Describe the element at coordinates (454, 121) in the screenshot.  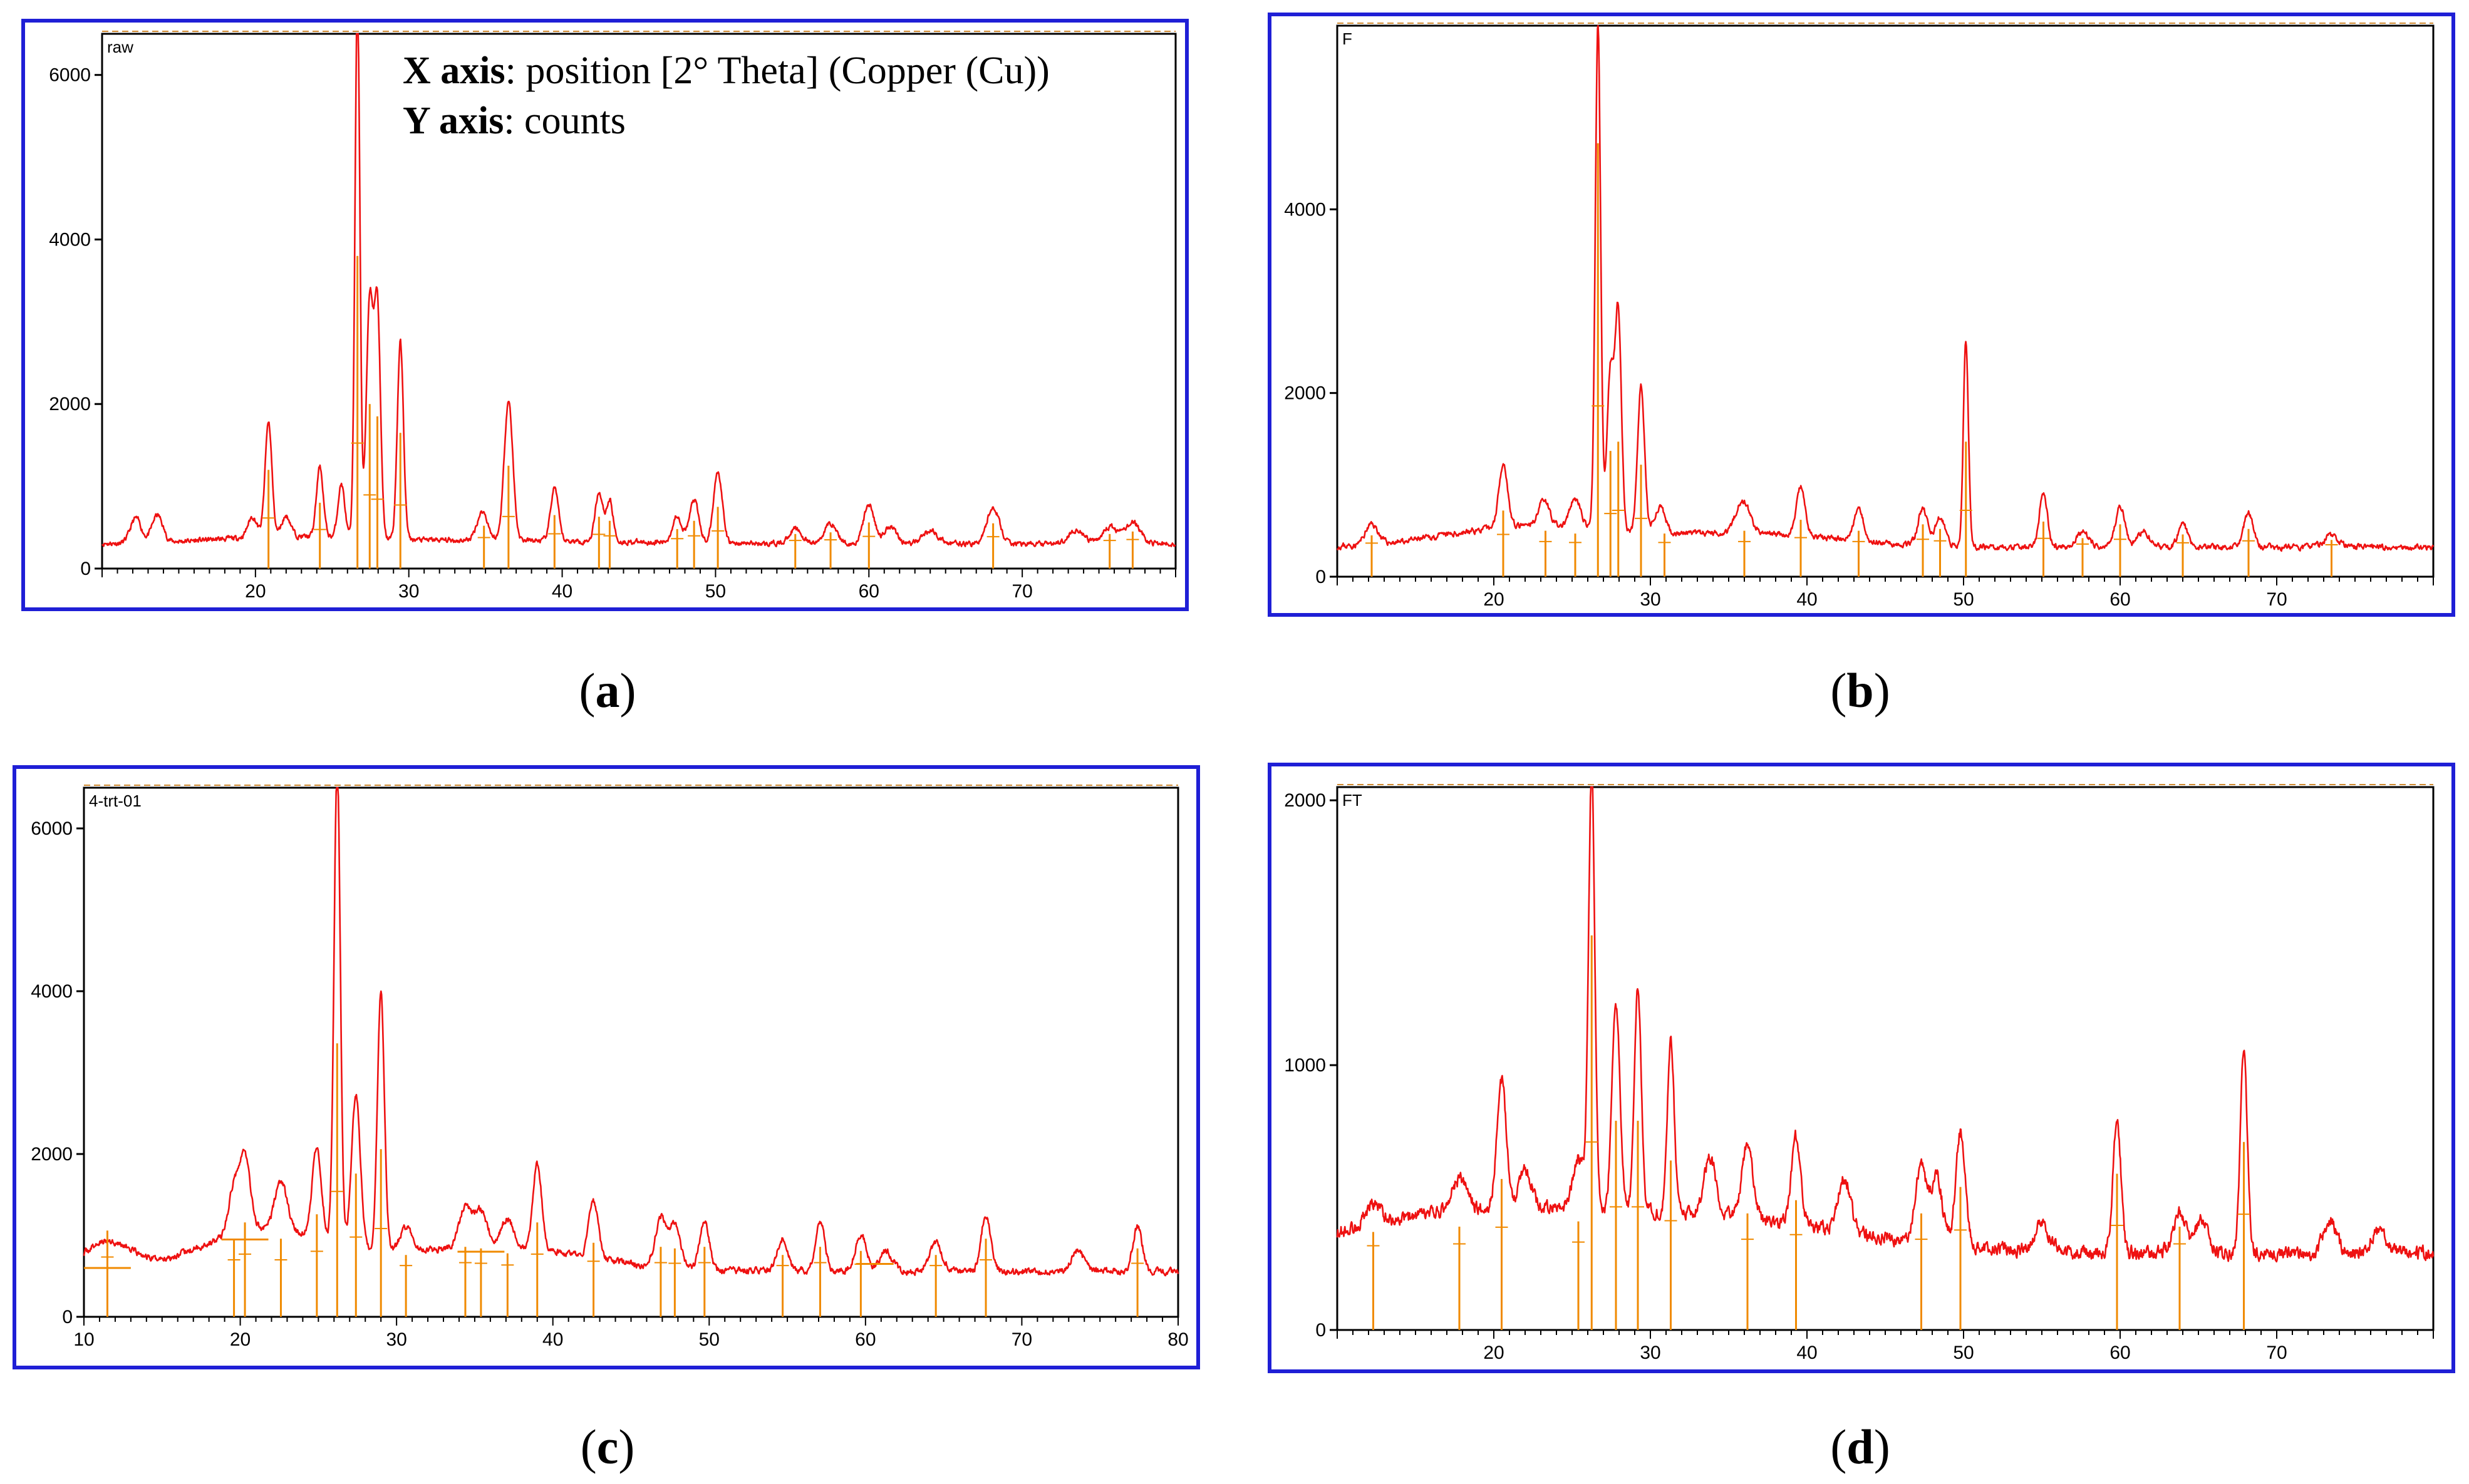
I see `y-axis-annotation-bold: Y axis` at that location.